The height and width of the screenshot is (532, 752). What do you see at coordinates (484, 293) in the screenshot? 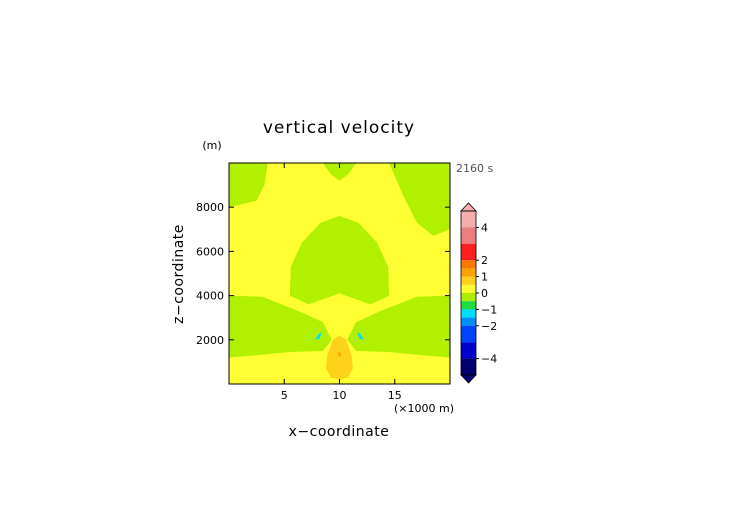
I see `colorbar-tick-label: 0` at bounding box center [484, 293].